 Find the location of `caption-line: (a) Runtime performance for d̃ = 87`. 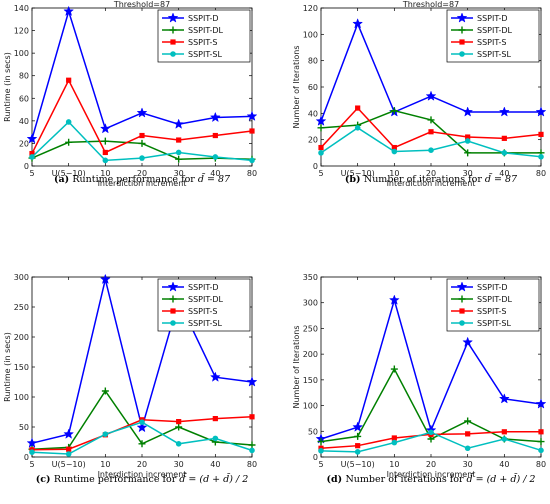

caption-line: (a) Runtime performance for d̃ = 87 is located at coordinates (142, 178).